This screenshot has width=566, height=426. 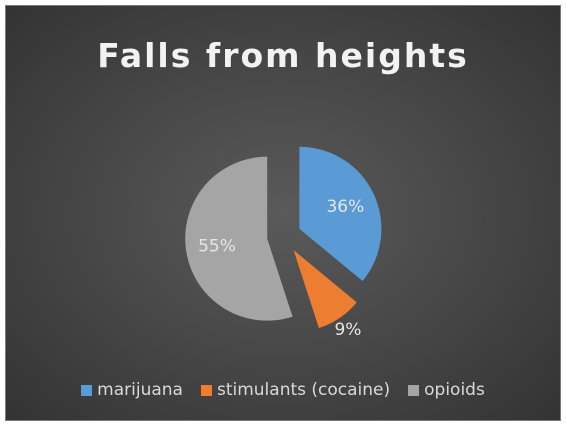 What do you see at coordinates (303, 390) in the screenshot?
I see `legend-label-stimulants: stimulants (cocaine)` at bounding box center [303, 390].